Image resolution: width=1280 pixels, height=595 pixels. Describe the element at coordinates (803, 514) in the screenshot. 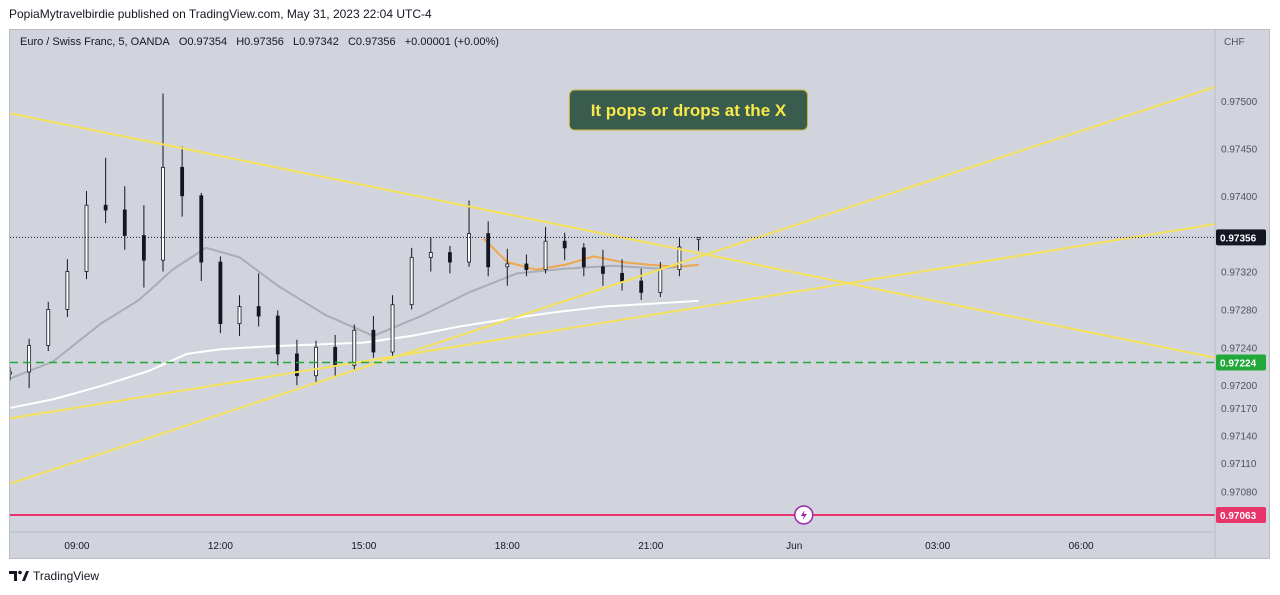

I see `lightning-icon` at that location.